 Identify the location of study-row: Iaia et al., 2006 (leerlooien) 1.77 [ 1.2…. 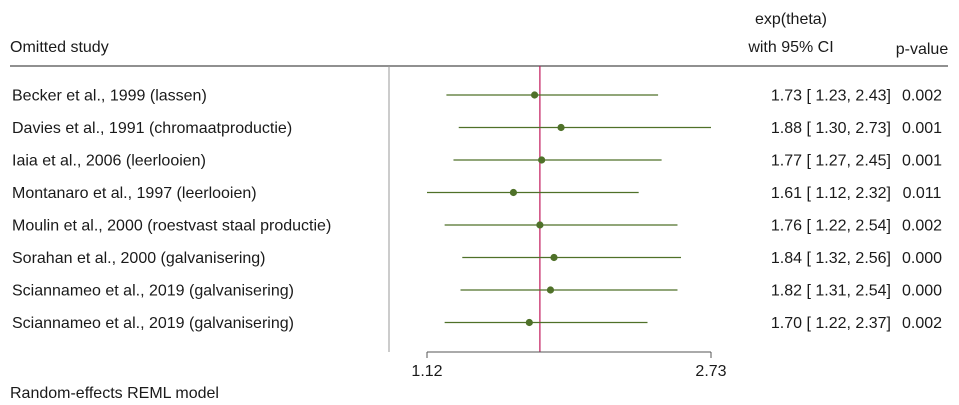
(477, 161).